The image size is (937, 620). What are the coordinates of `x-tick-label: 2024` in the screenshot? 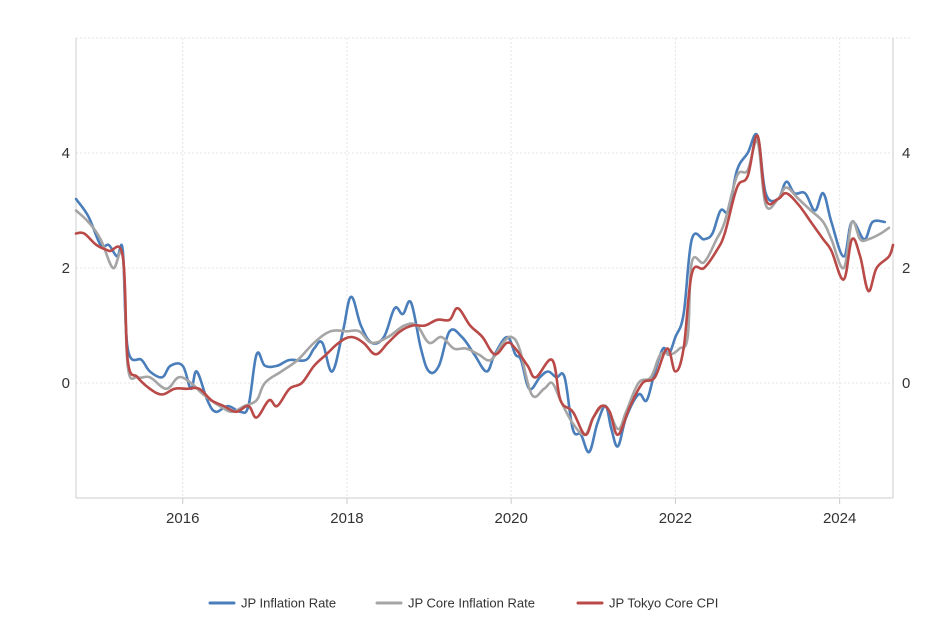 It's located at (839, 518).